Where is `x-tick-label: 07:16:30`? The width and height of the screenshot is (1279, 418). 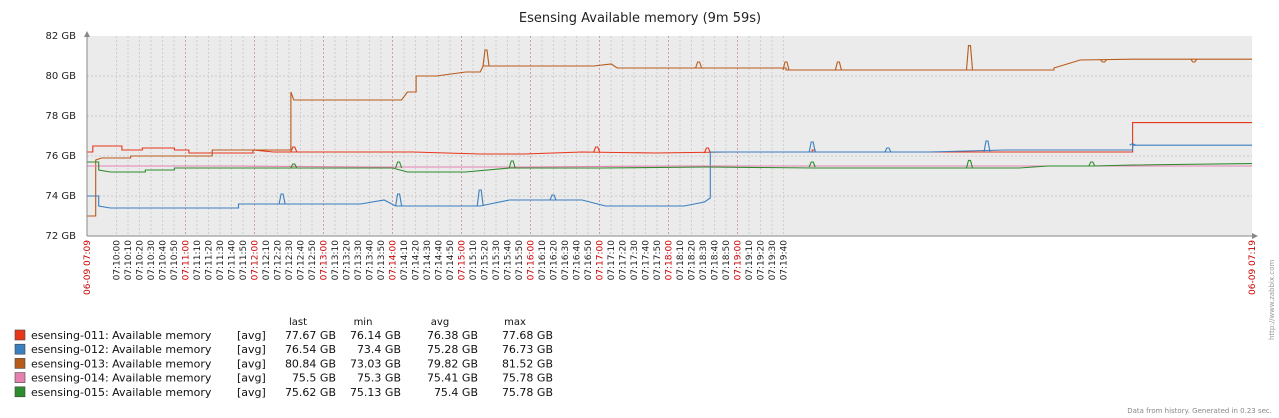 x-tick-label: 07:16:30 is located at coordinates (566, 260).